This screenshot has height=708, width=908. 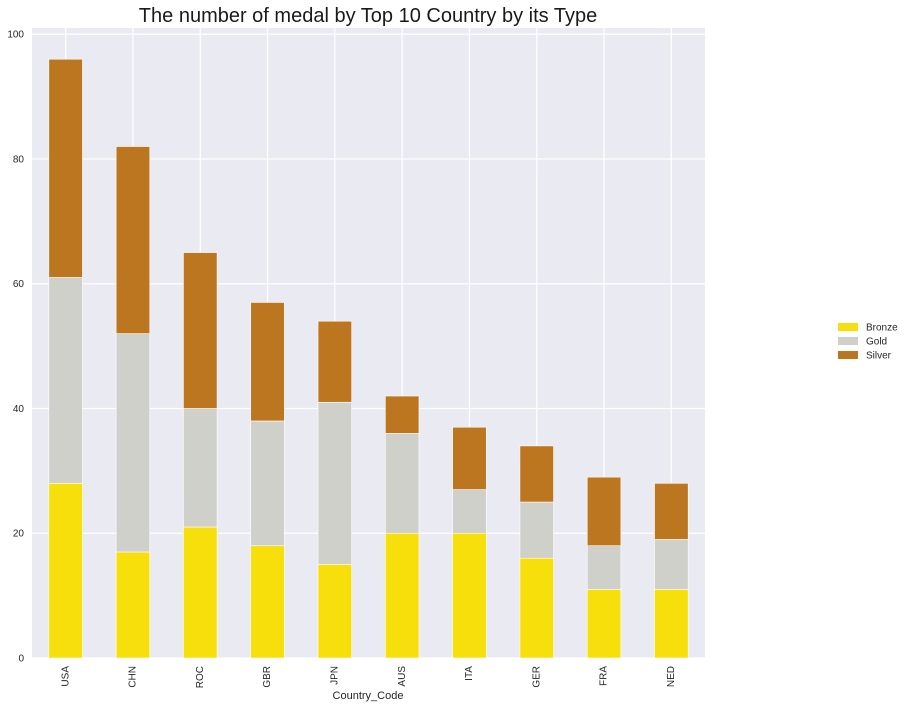 I want to click on bar-gold-chn, so click(x=133, y=443).